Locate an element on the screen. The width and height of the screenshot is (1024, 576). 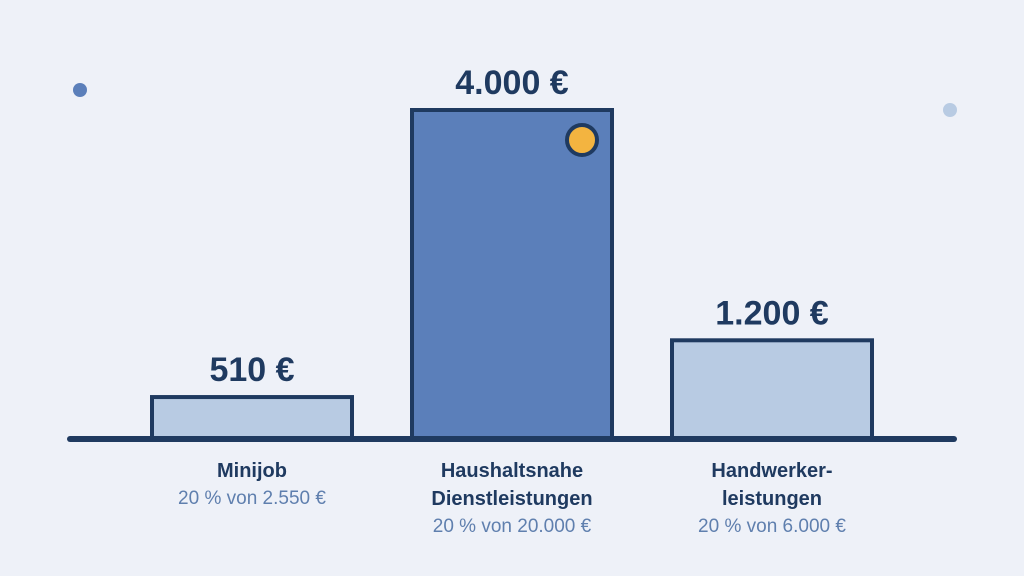
value-label-3: 1.200 € is located at coordinates (772, 313).